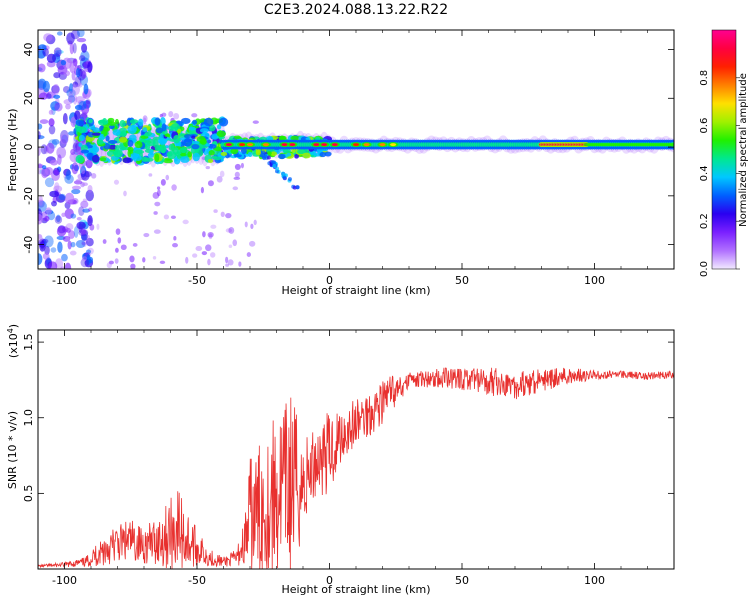 This screenshot has height=600, width=750. Describe the element at coordinates (64, 580) in the screenshot. I see `snr-xtick-label: -100` at that location.